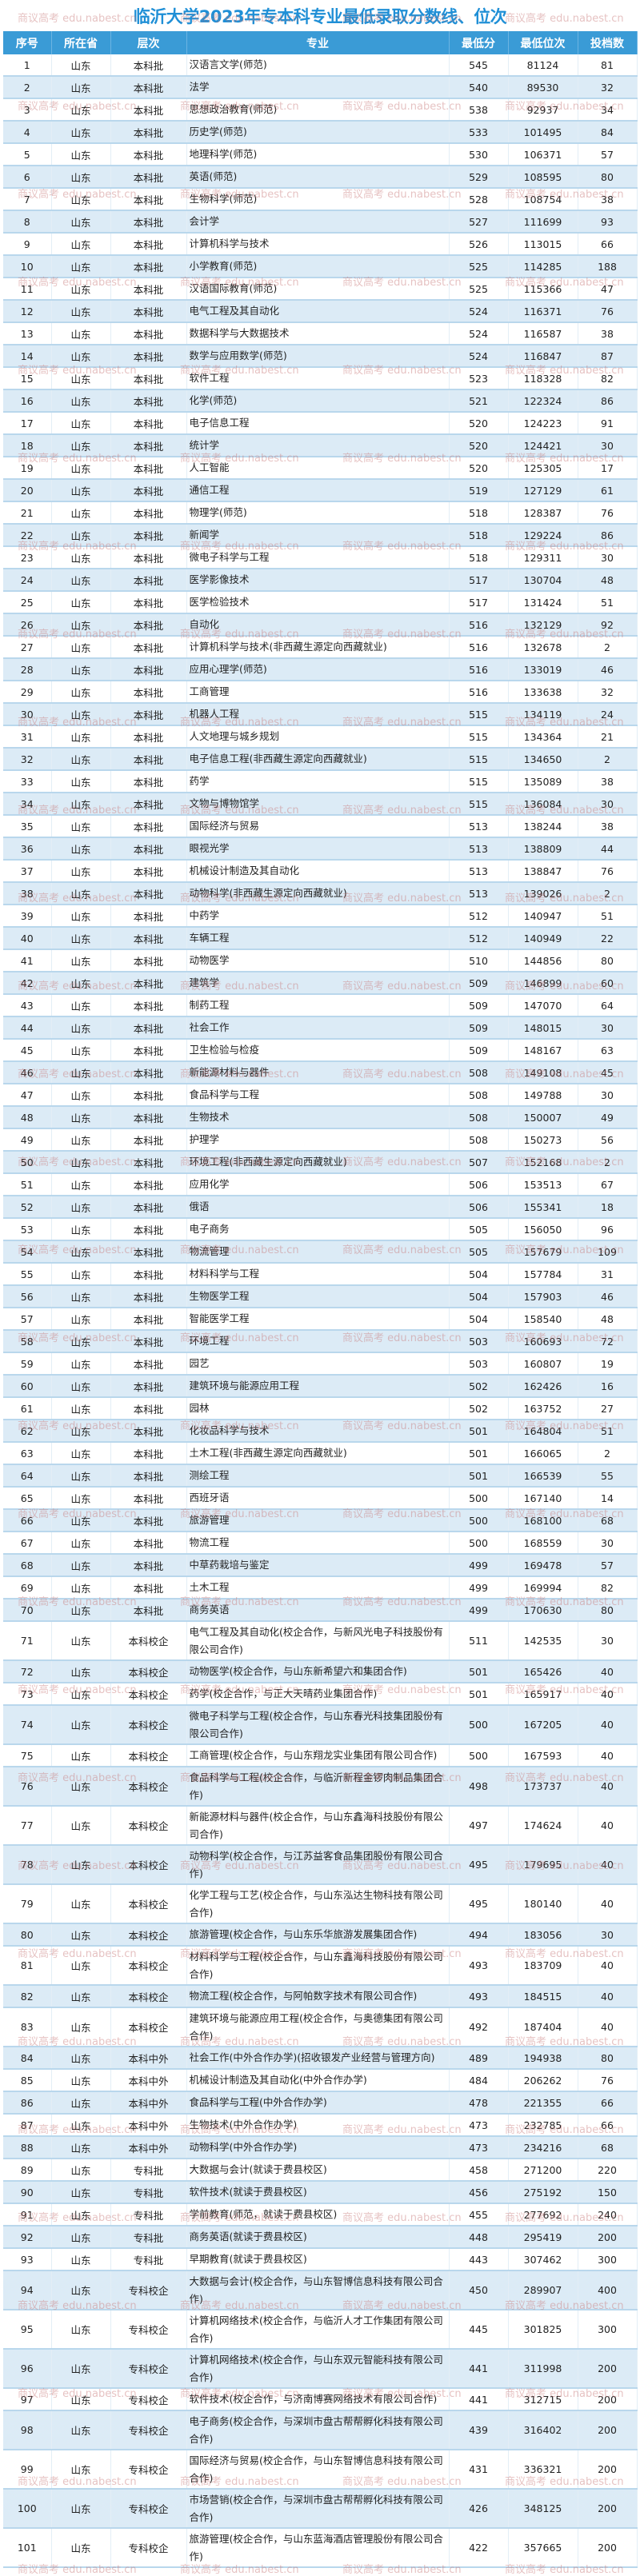  What do you see at coordinates (543, 1028) in the screenshot?
I see `cell-min-rank: 148015` at bounding box center [543, 1028].